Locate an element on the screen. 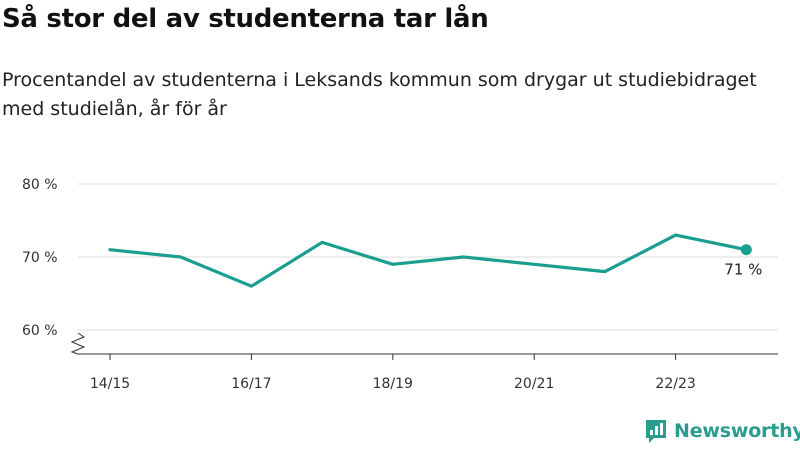 This screenshot has height=450, width=800. axis-break-icon is located at coordinates (78, 343).